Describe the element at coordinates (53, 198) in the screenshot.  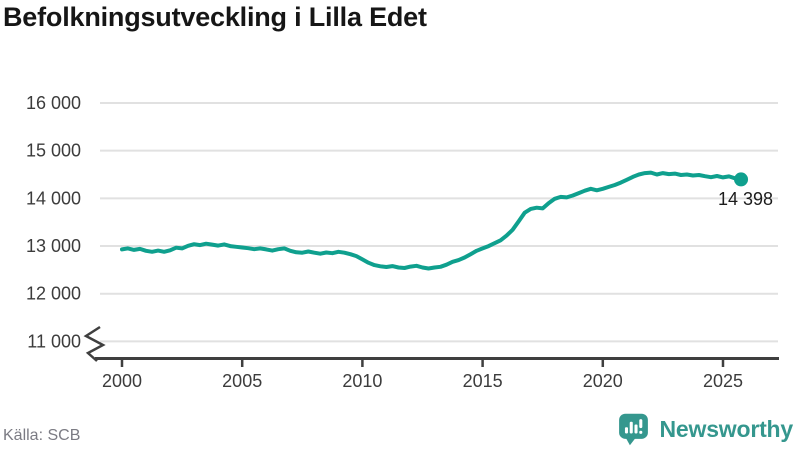
I see `y-tick-label: 14 000` at that location.